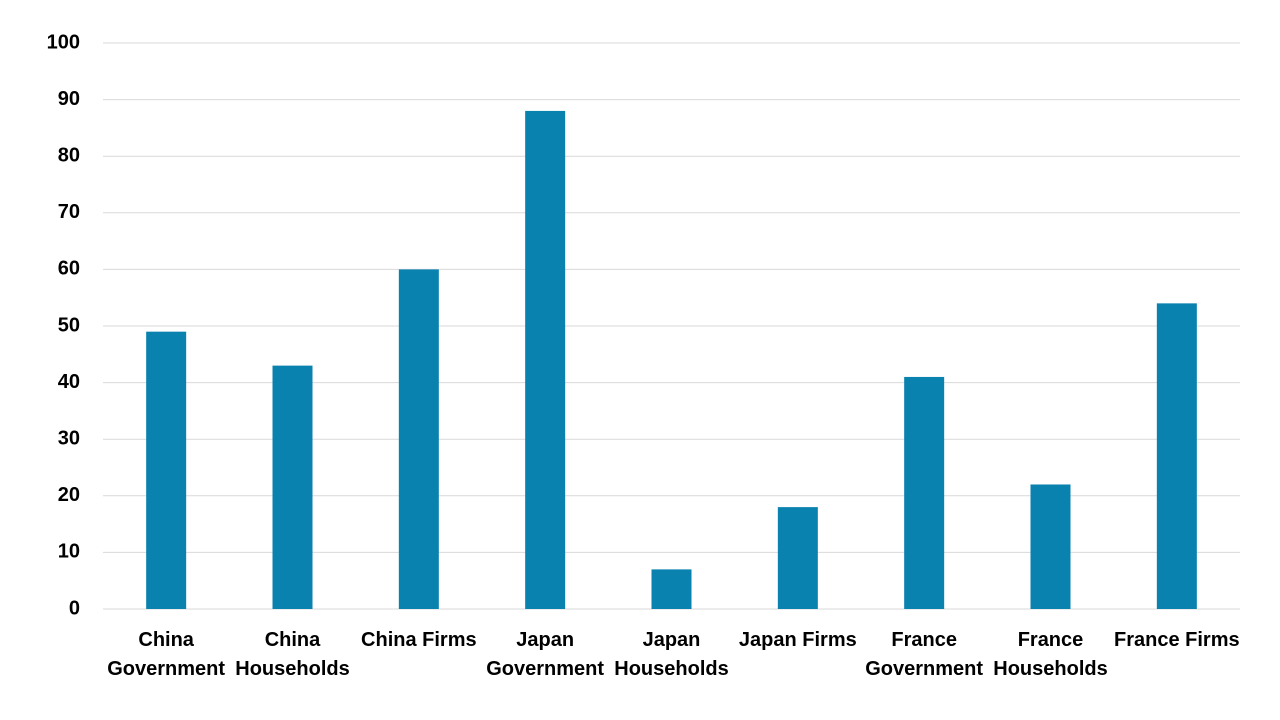 This screenshot has width=1280, height=720. What do you see at coordinates (69, 325) in the screenshot?
I see `y-tick-label: 50` at bounding box center [69, 325].